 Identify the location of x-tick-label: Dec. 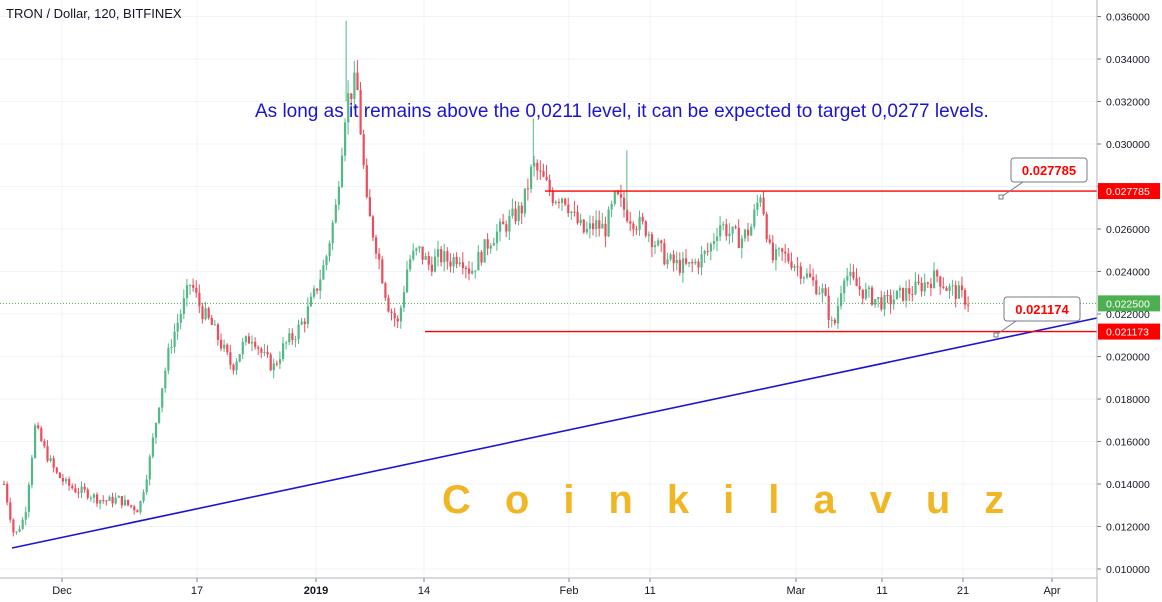
(62, 591).